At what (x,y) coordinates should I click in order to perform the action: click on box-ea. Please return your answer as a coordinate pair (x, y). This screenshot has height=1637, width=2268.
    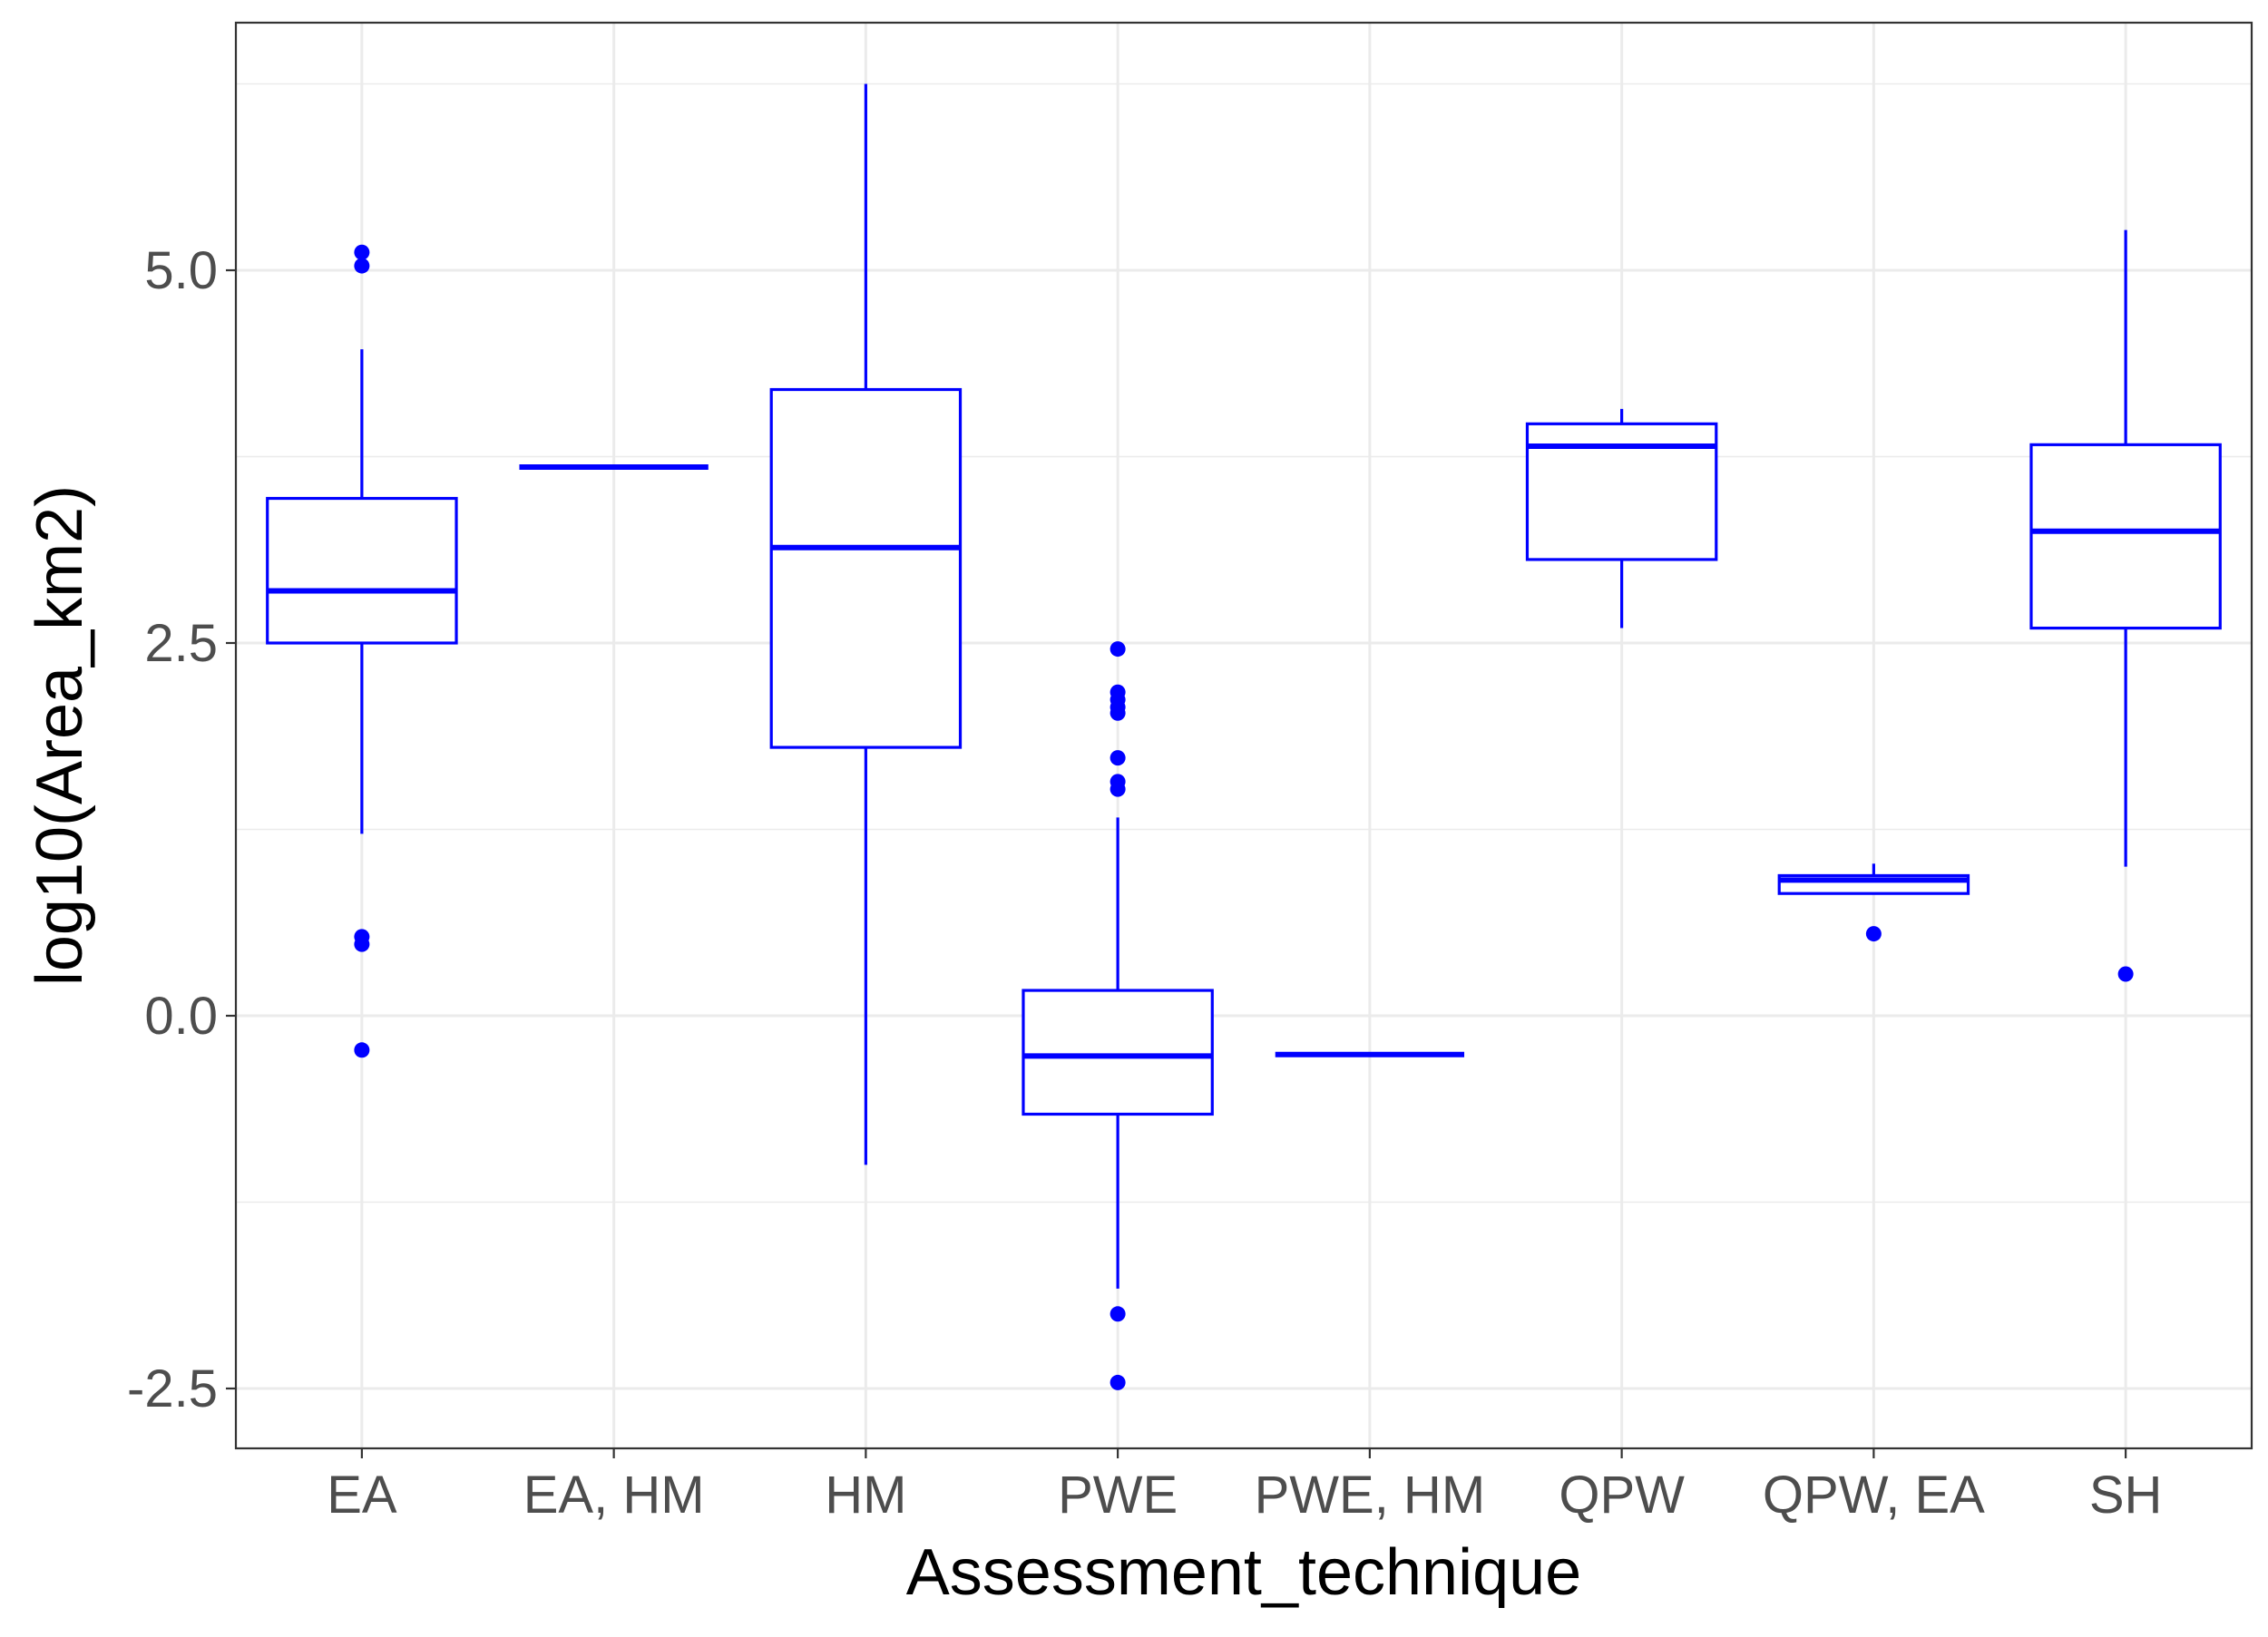
    Looking at the image, I should click on (362, 651).